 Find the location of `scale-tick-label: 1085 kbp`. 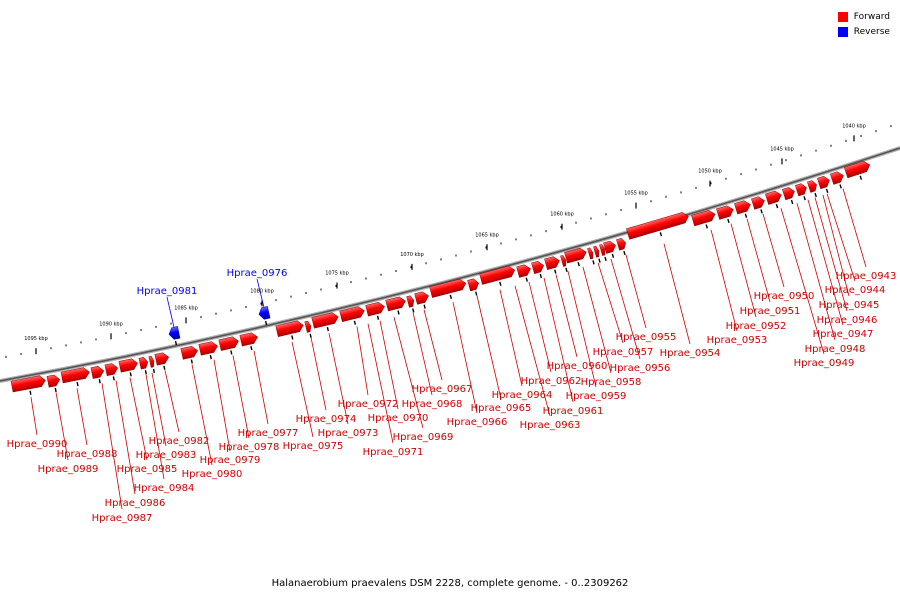

scale-tick-label: 1085 kbp is located at coordinates (186, 308).